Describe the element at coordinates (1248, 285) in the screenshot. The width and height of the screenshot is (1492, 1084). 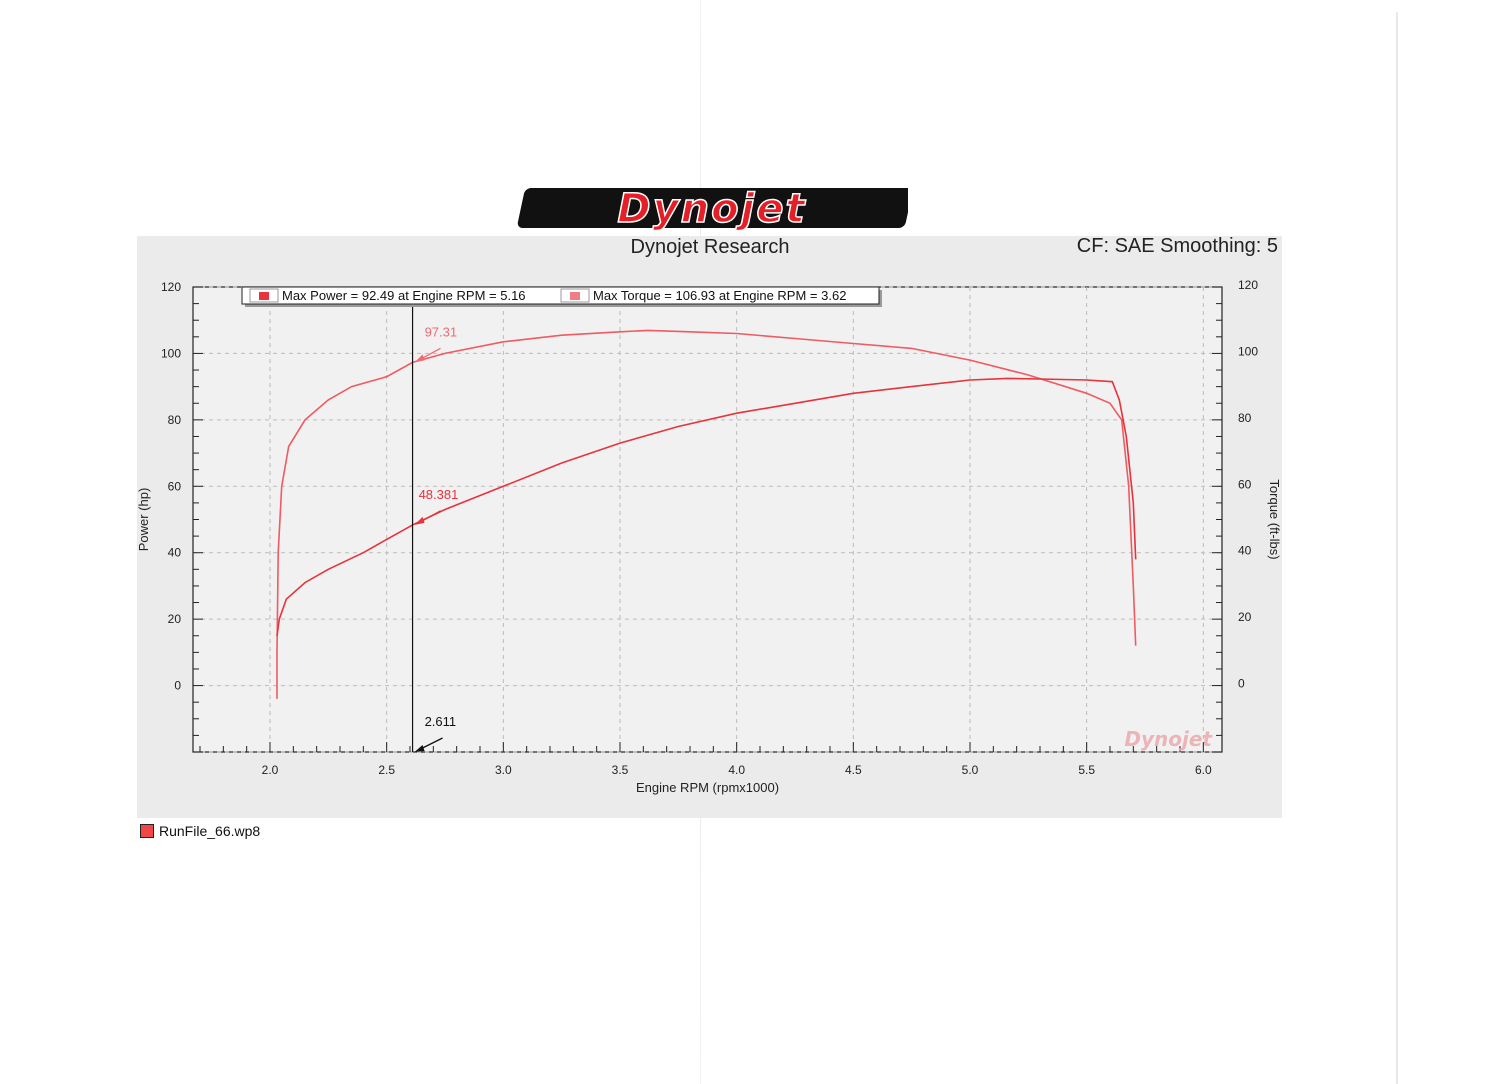
I see `y-right-tick-label: 120` at that location.